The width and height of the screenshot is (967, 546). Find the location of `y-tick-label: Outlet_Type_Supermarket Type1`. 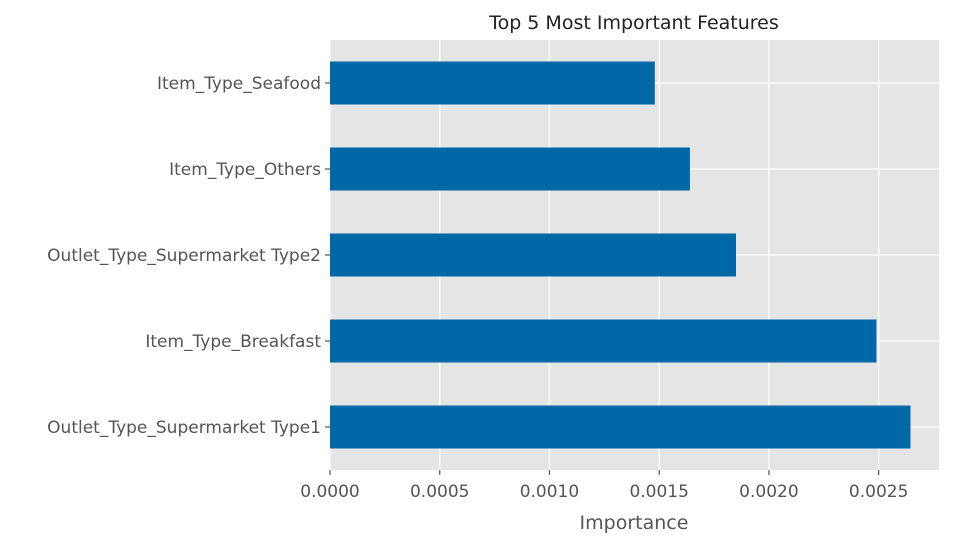

y-tick-label: Outlet_Type_Supermarket Type1 is located at coordinates (184, 428).